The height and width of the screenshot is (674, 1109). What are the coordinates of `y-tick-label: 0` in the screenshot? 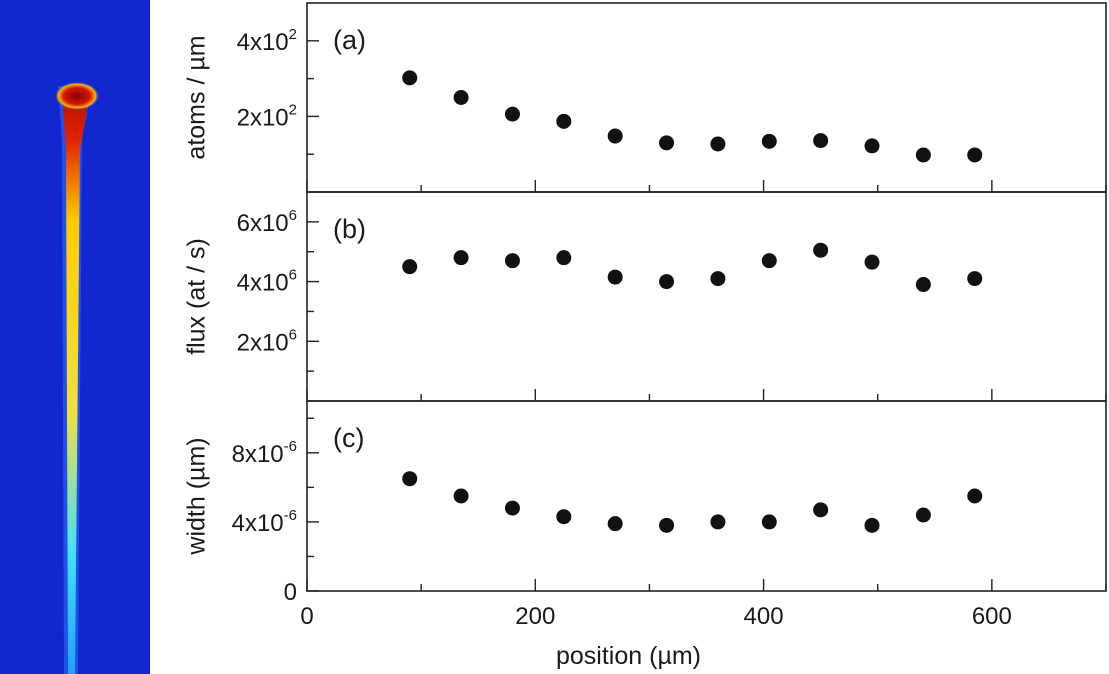 It's located at (290, 592).